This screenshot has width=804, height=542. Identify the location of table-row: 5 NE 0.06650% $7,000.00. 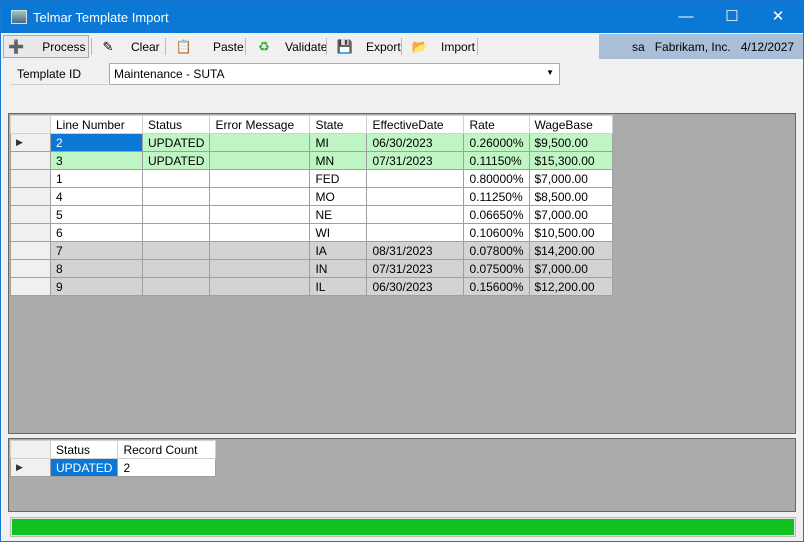
(311, 214).